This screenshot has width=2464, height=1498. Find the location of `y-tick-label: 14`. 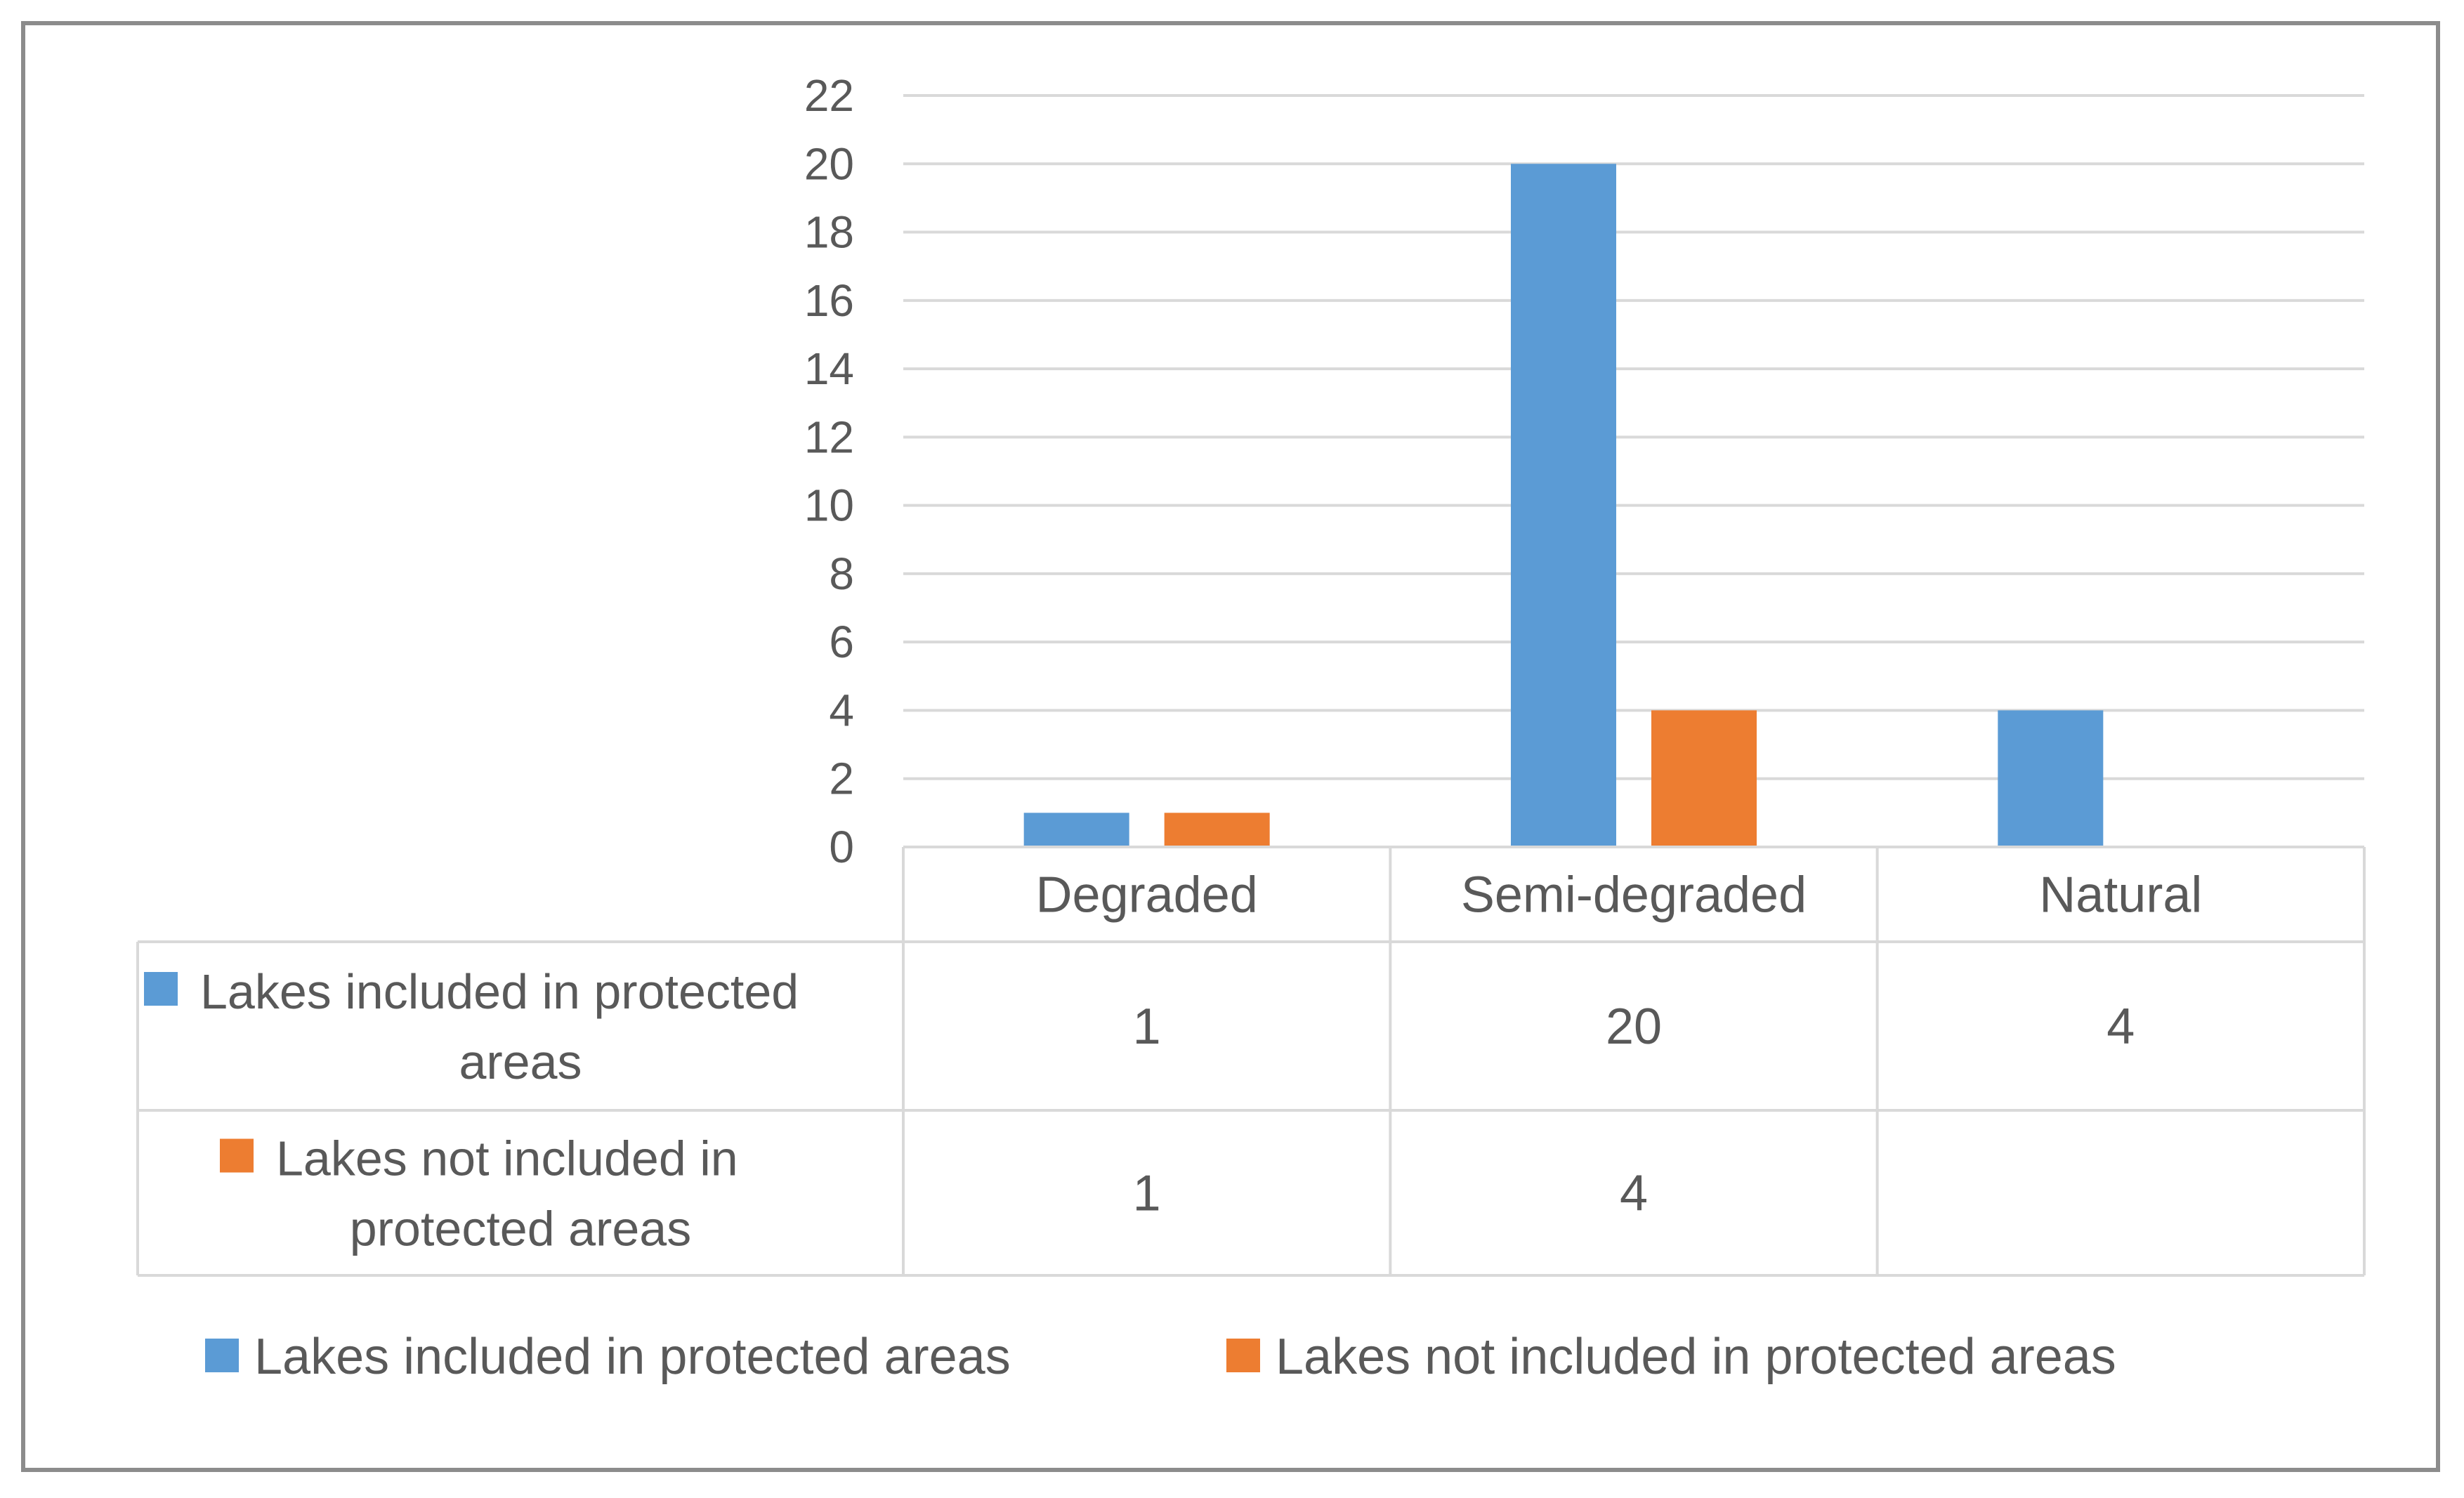

y-tick-label: 14 is located at coordinates (829, 368).